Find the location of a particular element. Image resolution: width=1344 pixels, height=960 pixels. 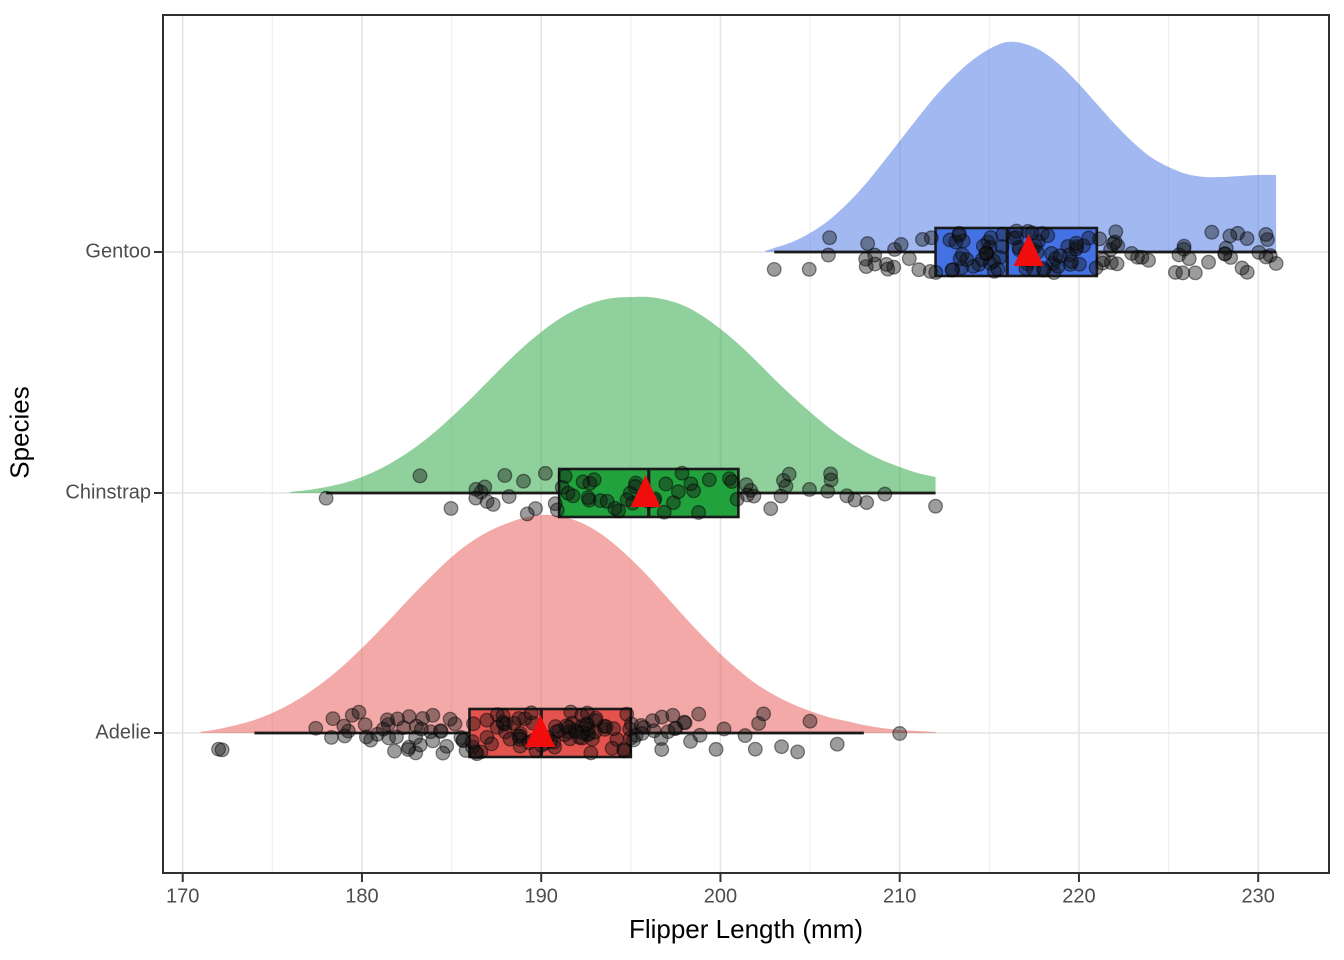

x-tick-label: 220 is located at coordinates (1078, 896).